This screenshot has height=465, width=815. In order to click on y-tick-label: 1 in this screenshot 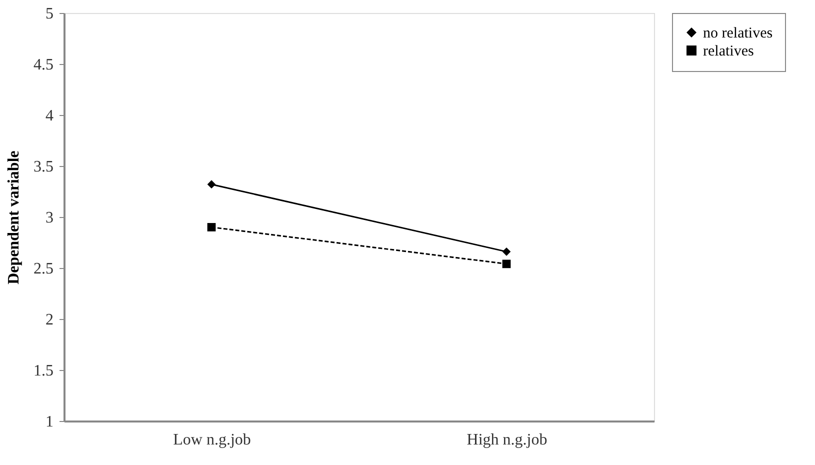, I will do `click(50, 422)`.